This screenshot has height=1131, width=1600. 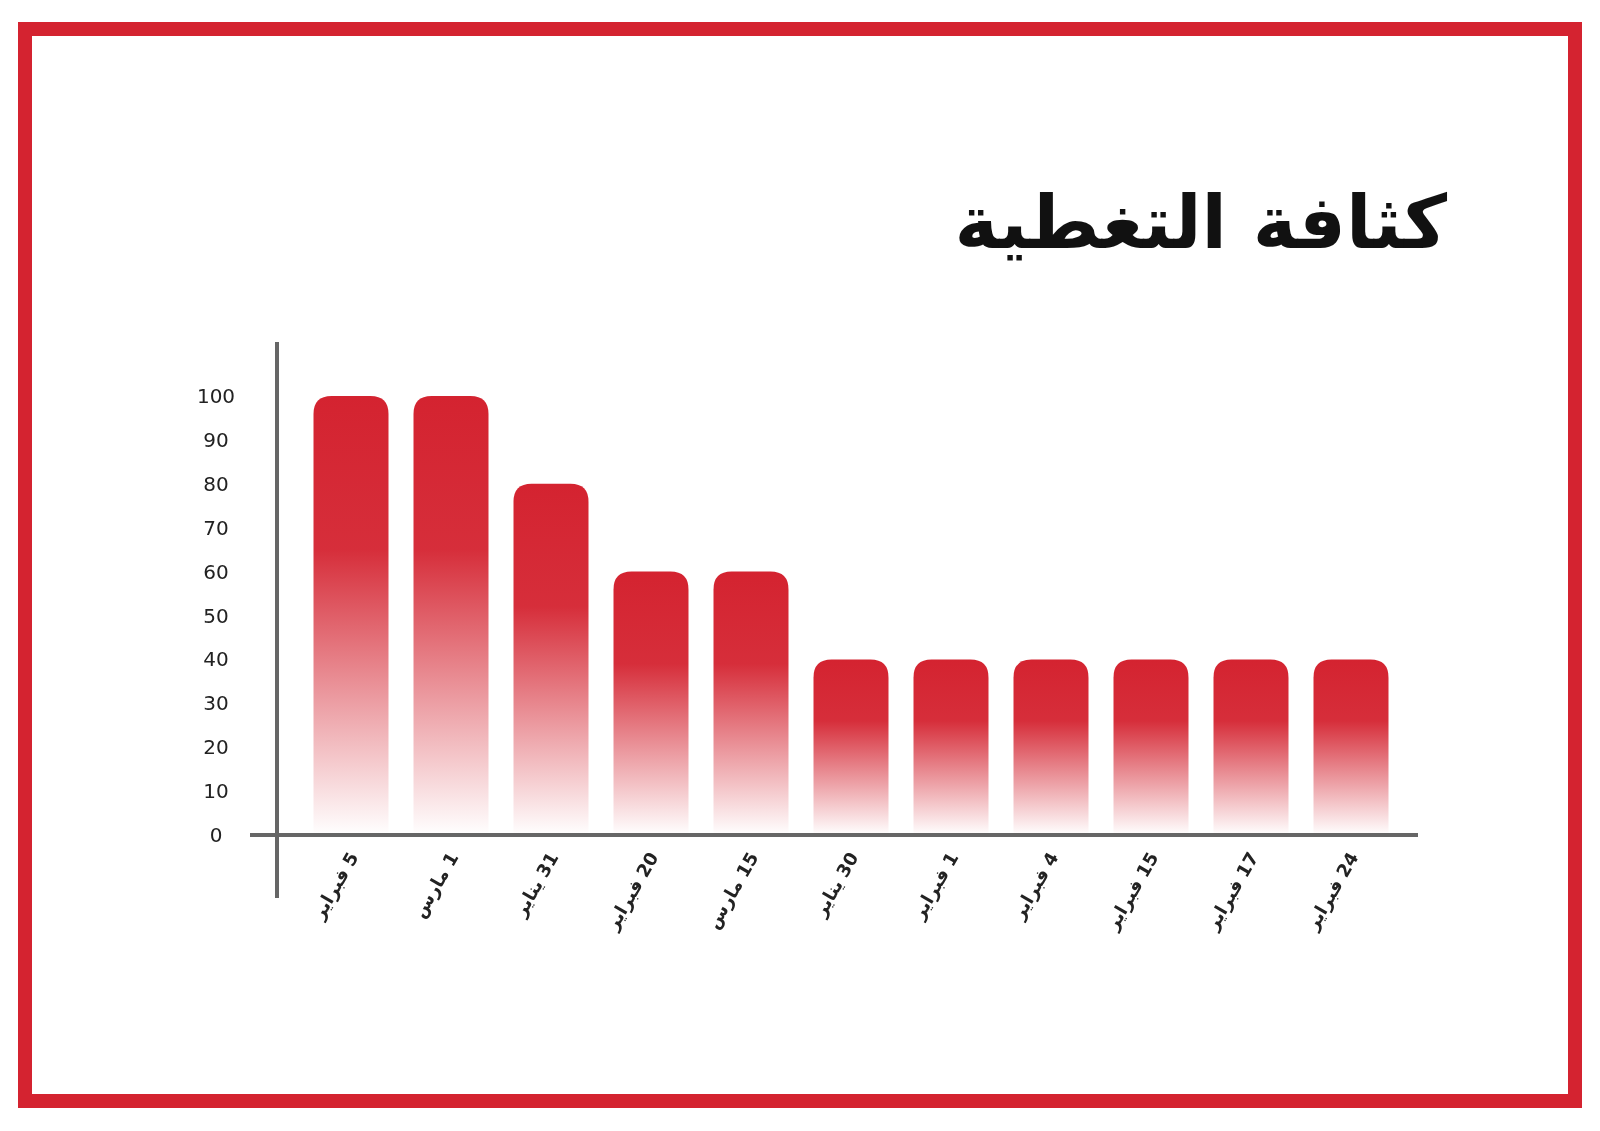 What do you see at coordinates (216, 703) in the screenshot?
I see `y-tick-label: 30` at bounding box center [216, 703].